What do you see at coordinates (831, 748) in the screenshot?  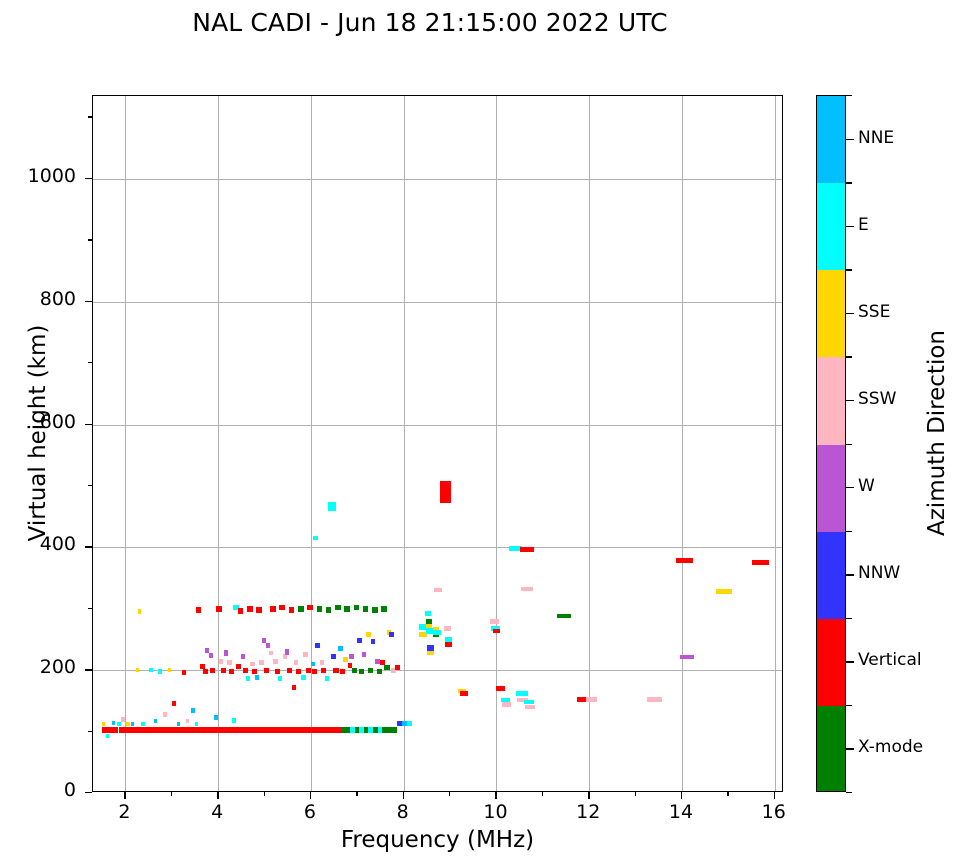 I see `colorbar-segment-x-mode` at bounding box center [831, 748].